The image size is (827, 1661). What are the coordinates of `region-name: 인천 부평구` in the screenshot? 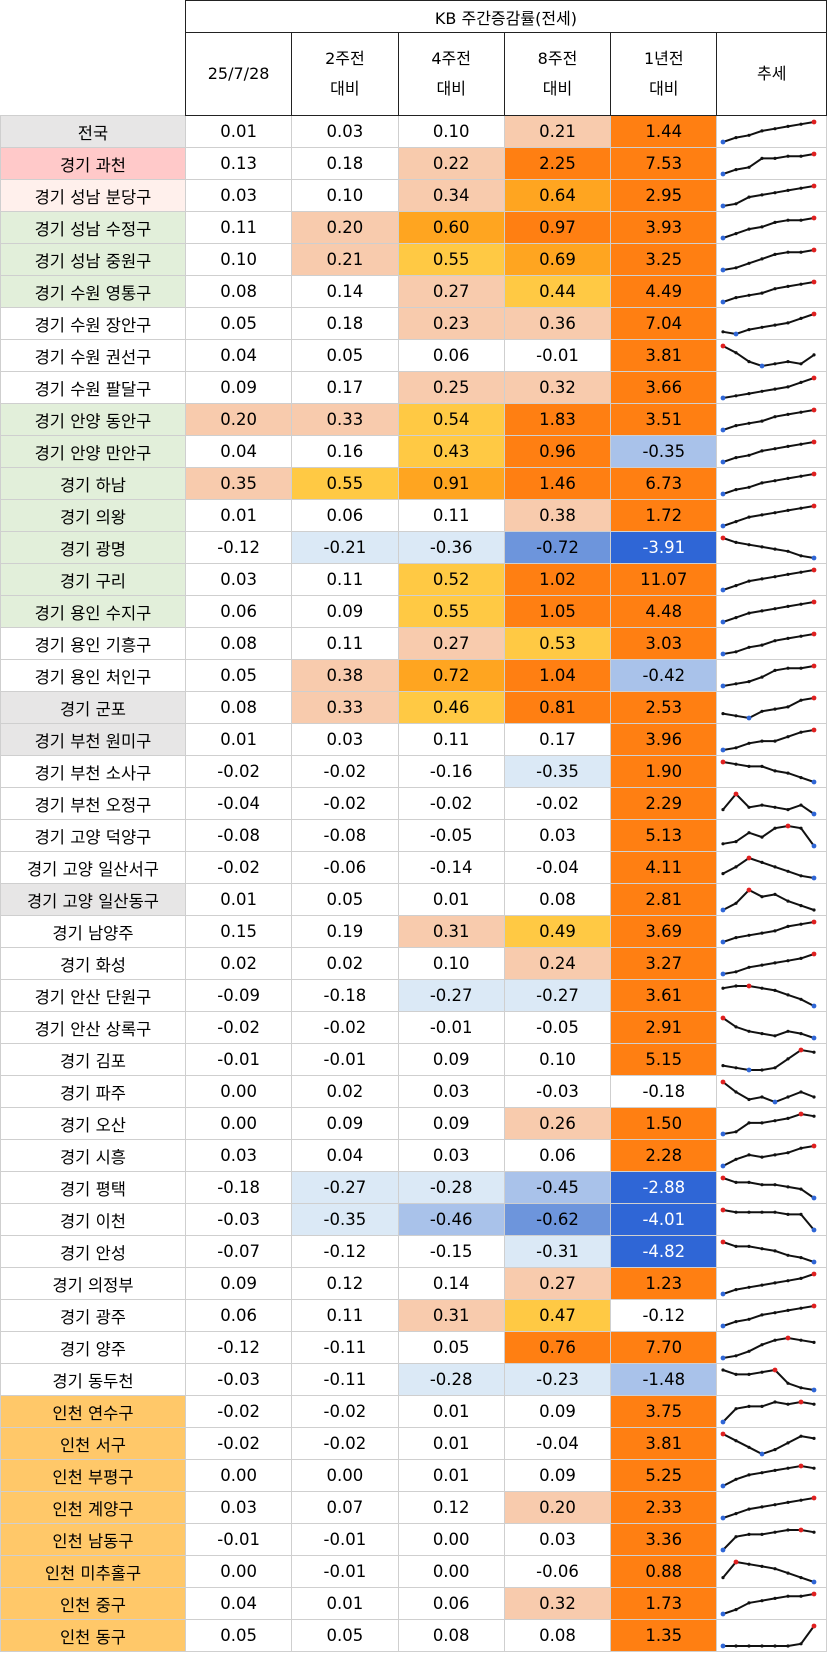 It's located at (93, 1475).